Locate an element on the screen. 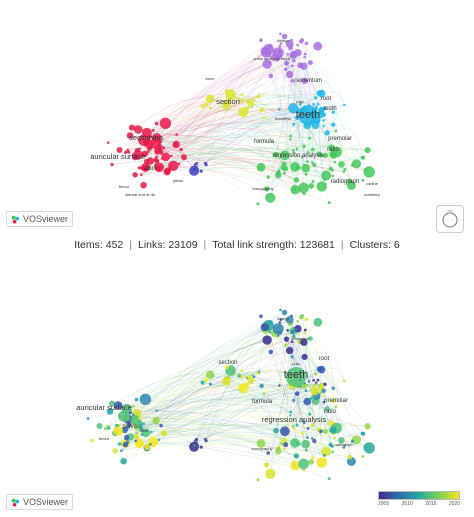 This screenshot has width=474, height=517. zoom-control is located at coordinates (450, 219).